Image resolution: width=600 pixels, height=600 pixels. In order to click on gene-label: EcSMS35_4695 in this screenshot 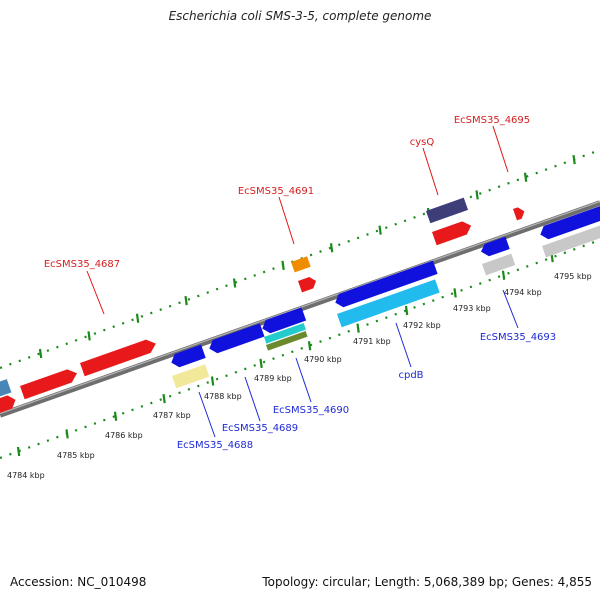, I will do `click(492, 120)`.